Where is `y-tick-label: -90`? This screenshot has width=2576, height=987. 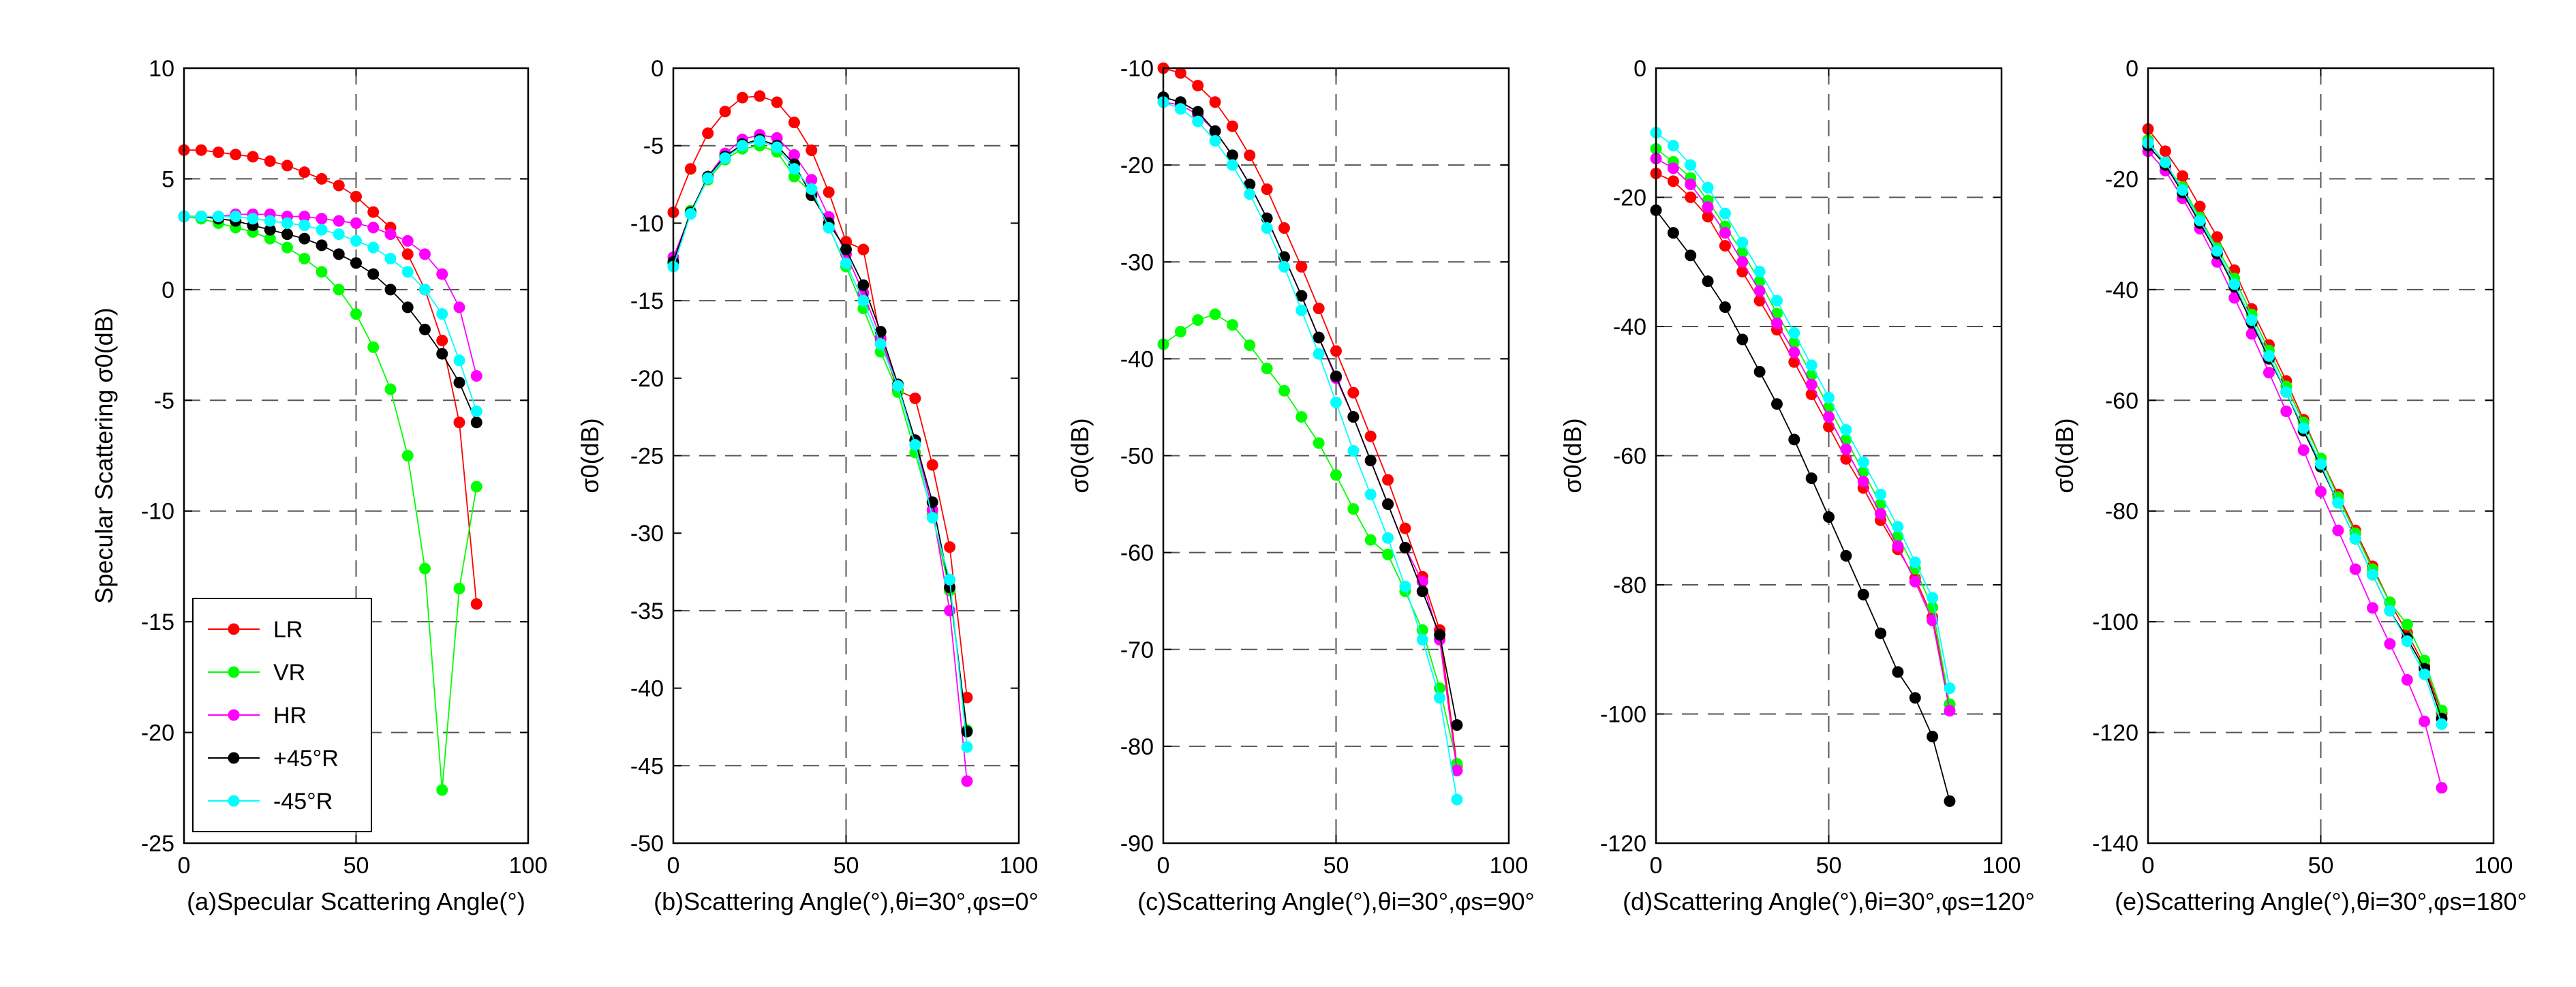
y-tick-label: -90 is located at coordinates (1137, 844).